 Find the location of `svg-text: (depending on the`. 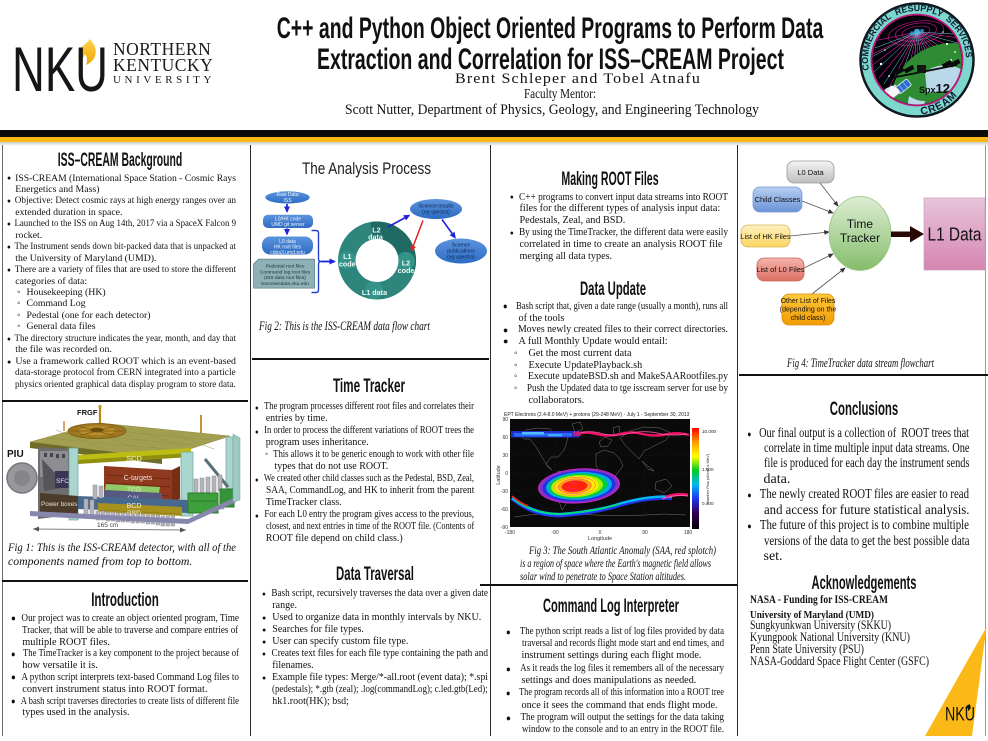

svg-text: (depending on the is located at coordinates (808, 310).